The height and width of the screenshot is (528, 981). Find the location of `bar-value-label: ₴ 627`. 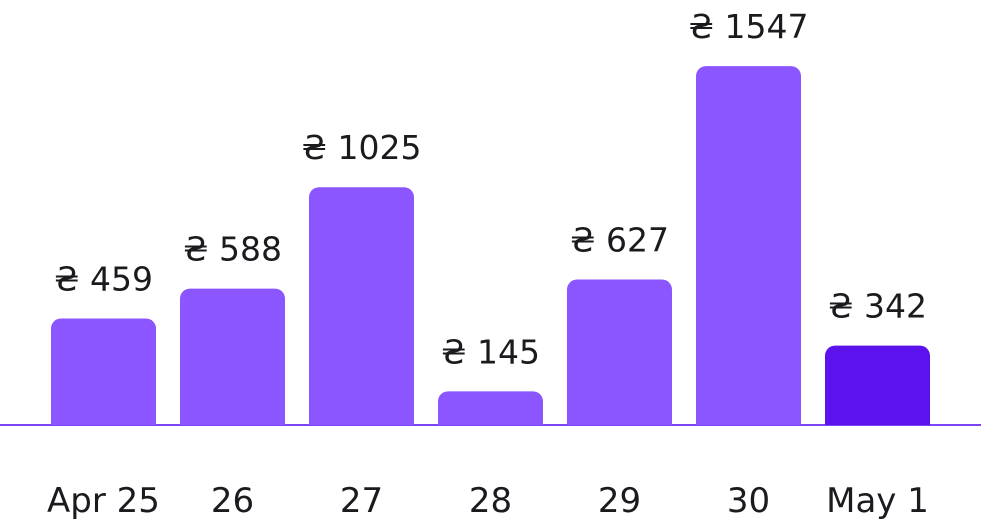

bar-value-label: ₴ 627 is located at coordinates (619, 240).